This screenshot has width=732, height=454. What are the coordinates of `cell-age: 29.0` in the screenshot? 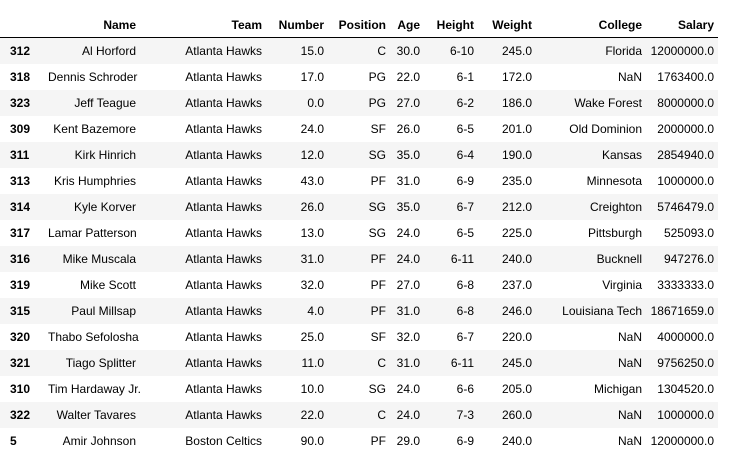 It's located at (407, 441).